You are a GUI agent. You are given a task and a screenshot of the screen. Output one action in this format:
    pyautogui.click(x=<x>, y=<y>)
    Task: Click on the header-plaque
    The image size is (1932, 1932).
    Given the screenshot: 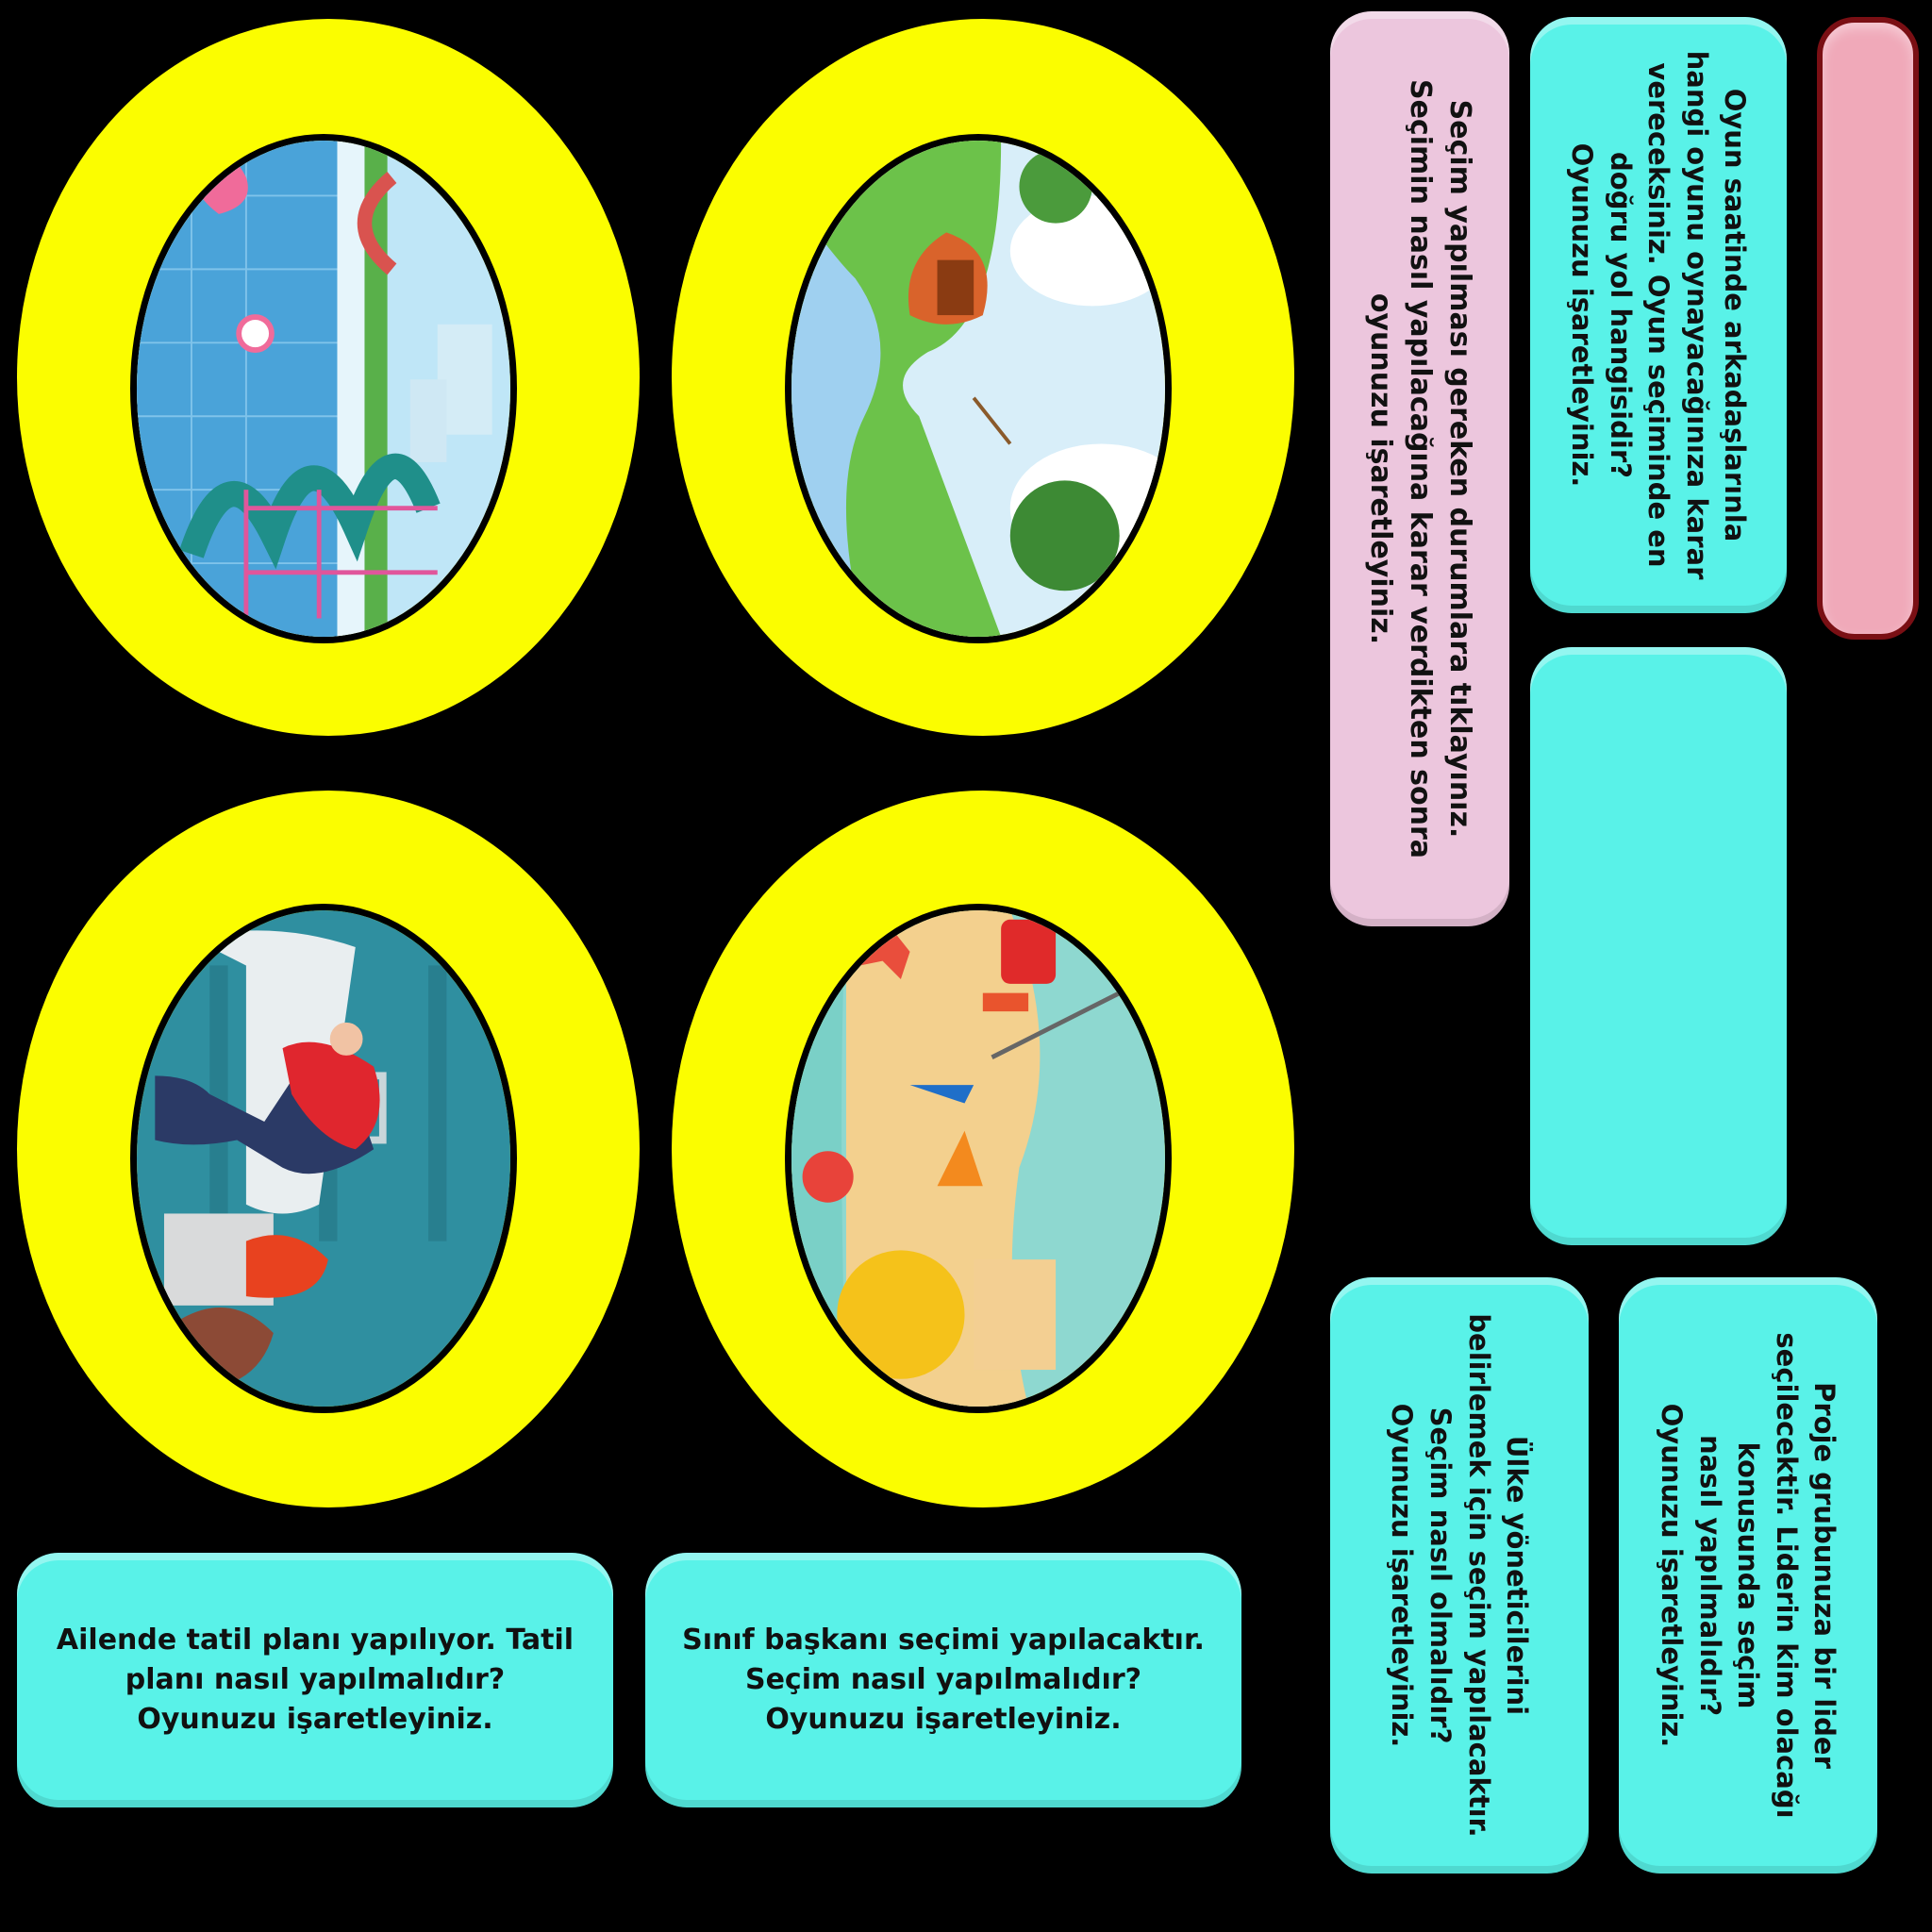 What is the action you would take?
    pyautogui.click(x=1868, y=328)
    